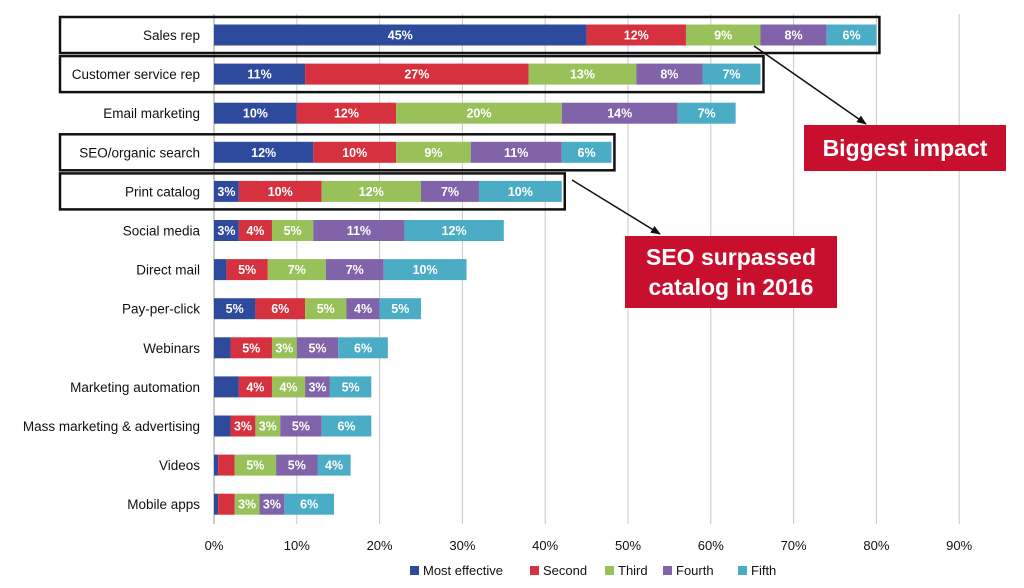 This screenshot has width=1024, height=588. I want to click on value-label-print-catalog-second: 10%, so click(280, 192).